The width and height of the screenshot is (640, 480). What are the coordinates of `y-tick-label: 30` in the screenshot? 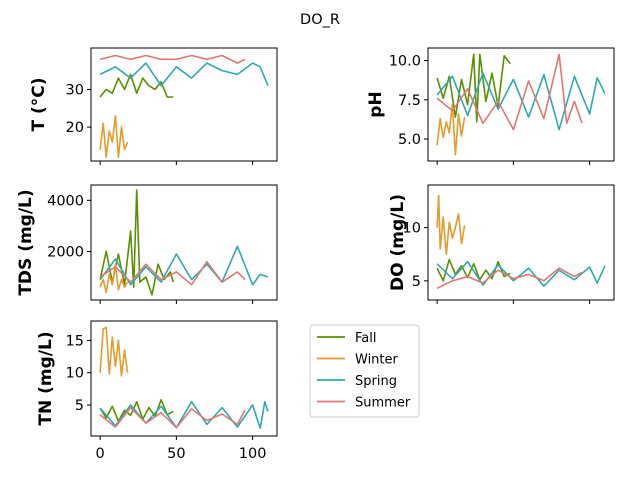 It's located at (75, 90).